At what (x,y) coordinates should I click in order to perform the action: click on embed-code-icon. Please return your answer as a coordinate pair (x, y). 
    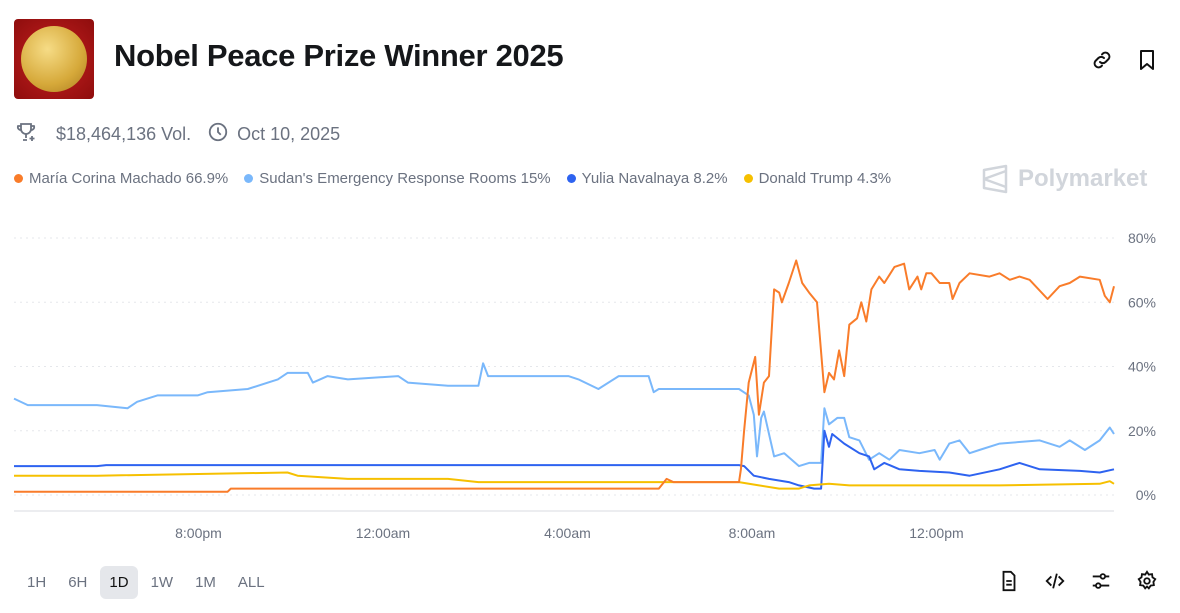
    Looking at the image, I should click on (1055, 583).